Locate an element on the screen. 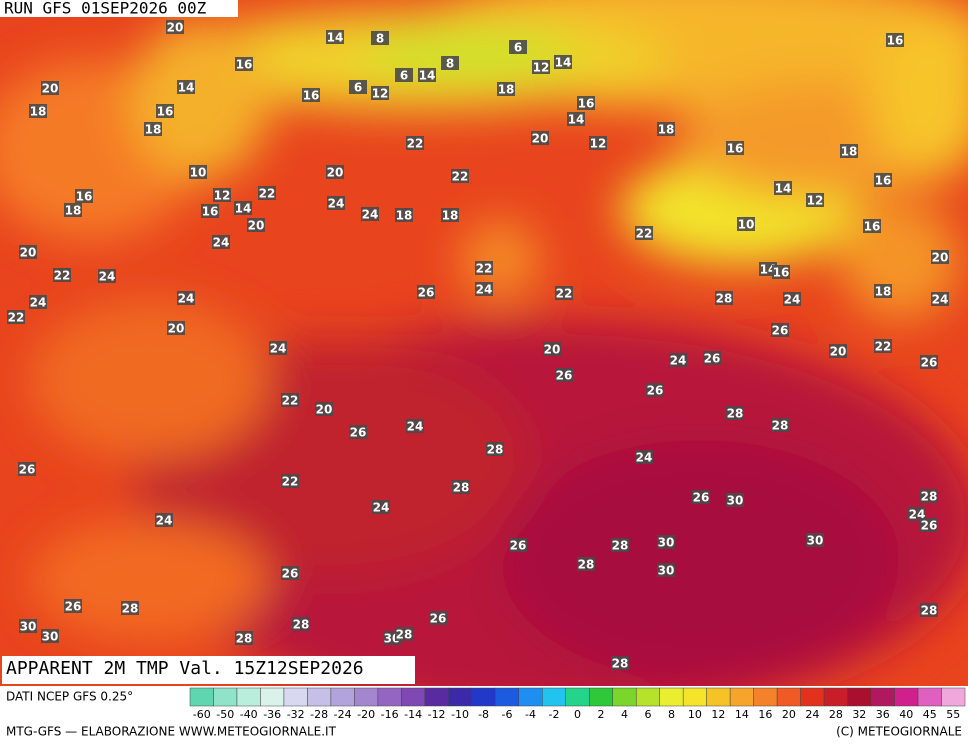 The image size is (968, 745). colorbar-label: 24 is located at coordinates (812, 714).